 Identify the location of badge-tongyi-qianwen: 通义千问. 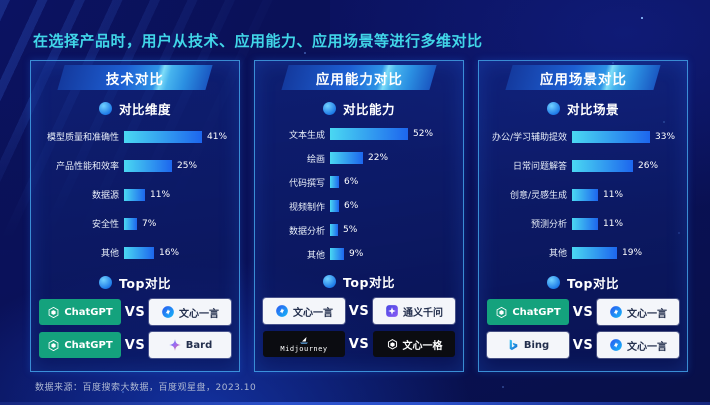
(414, 311).